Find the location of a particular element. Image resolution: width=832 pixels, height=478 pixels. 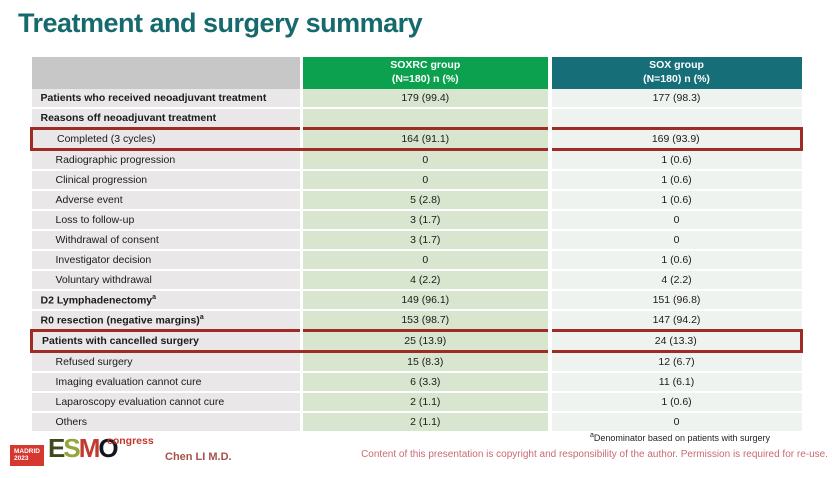

table-row: Loss to follow-up 3 (1.7) 0 is located at coordinates (416, 220).